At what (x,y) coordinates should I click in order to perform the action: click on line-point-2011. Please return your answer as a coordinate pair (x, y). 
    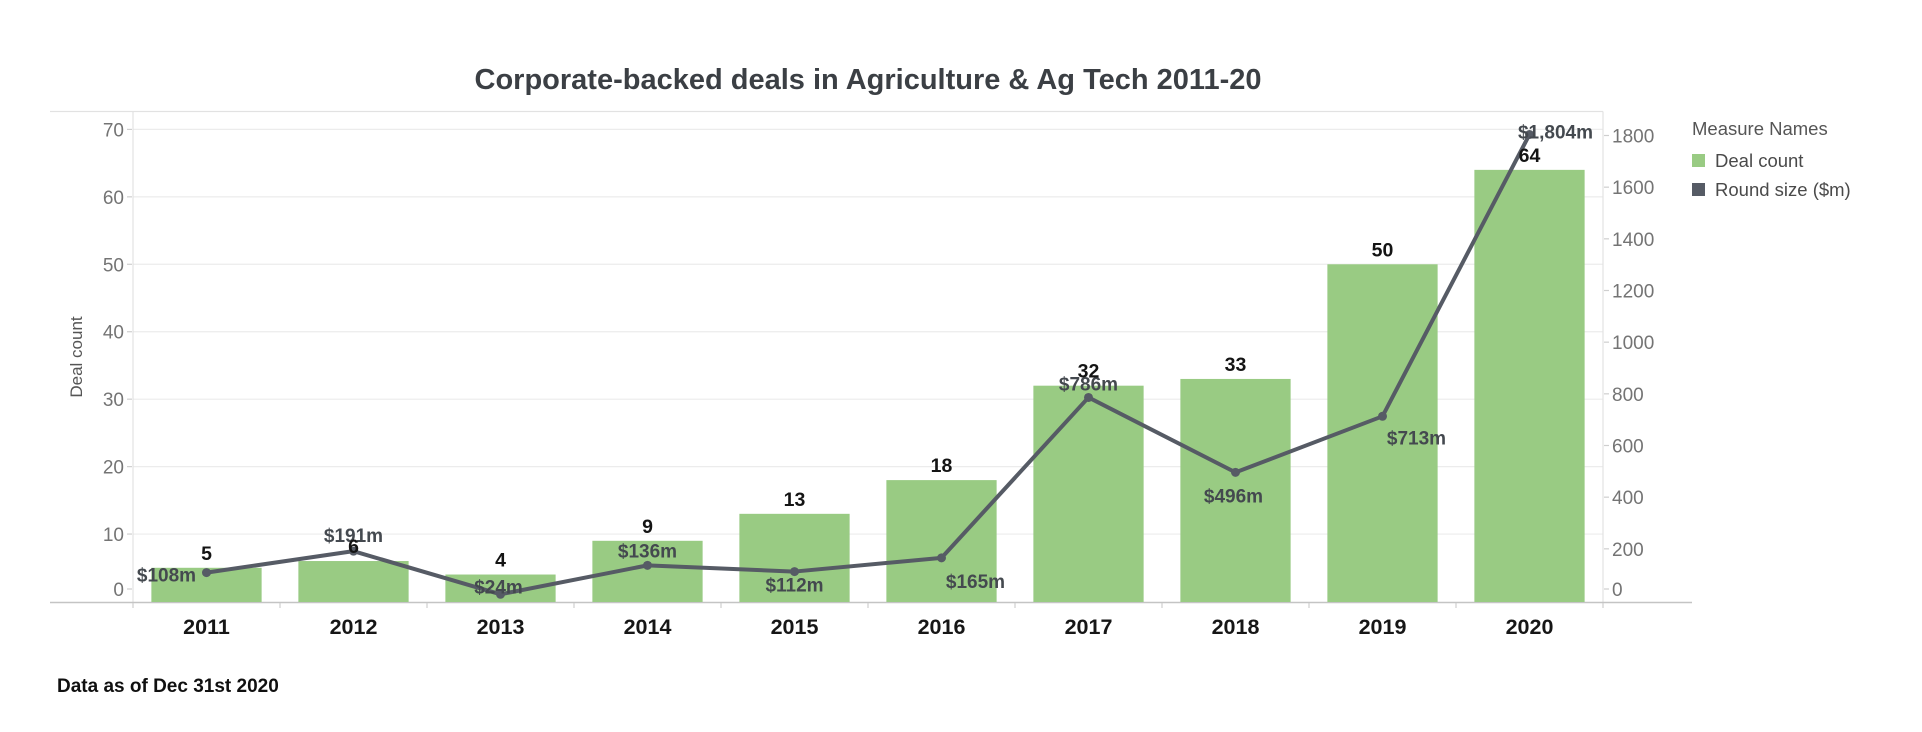
    Looking at the image, I should click on (206, 573).